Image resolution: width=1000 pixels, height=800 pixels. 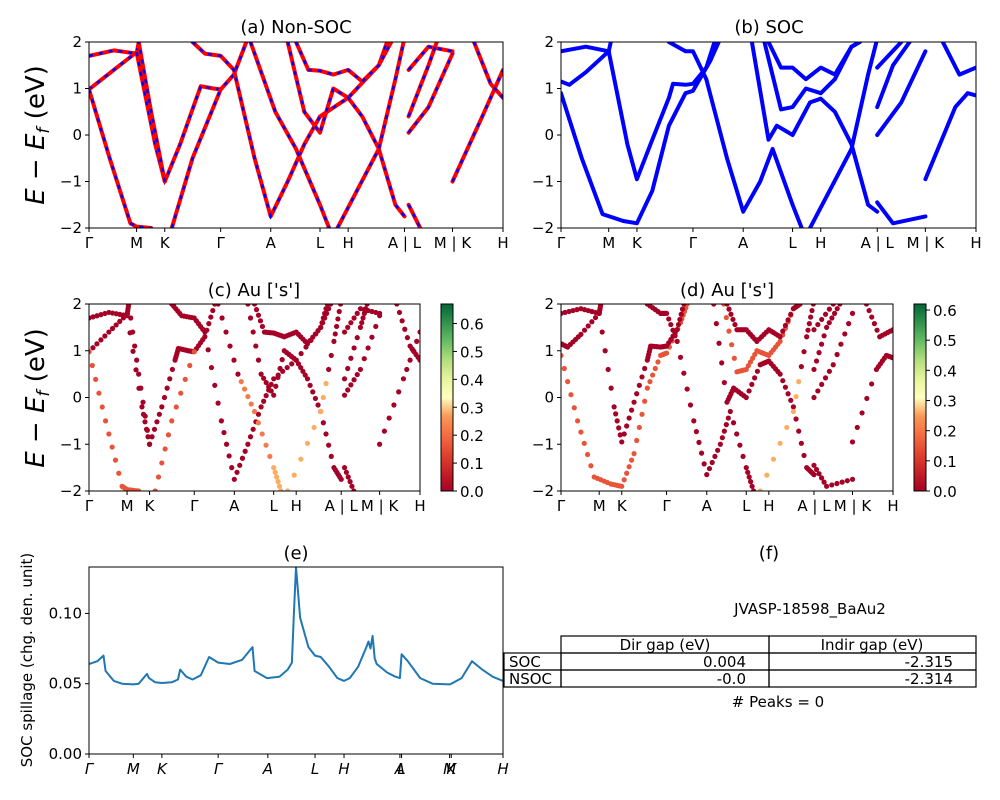 I want to click on colorbar-gradient, so click(x=920, y=397).